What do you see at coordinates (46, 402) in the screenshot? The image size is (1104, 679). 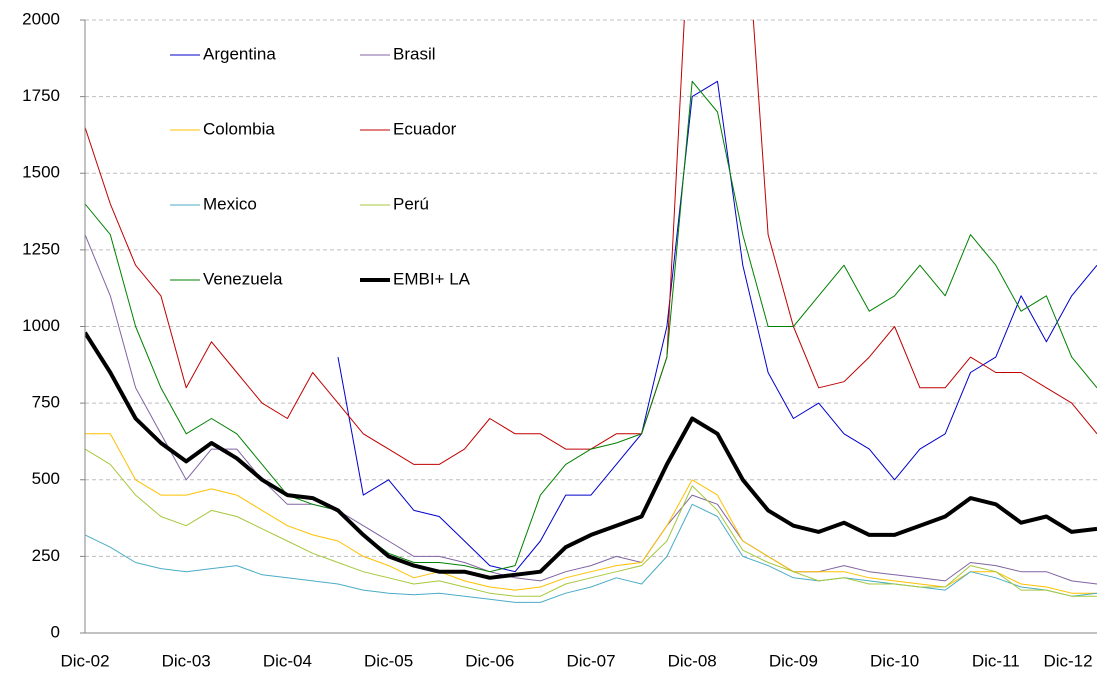 I see `y-tick-label: 750` at bounding box center [46, 402].